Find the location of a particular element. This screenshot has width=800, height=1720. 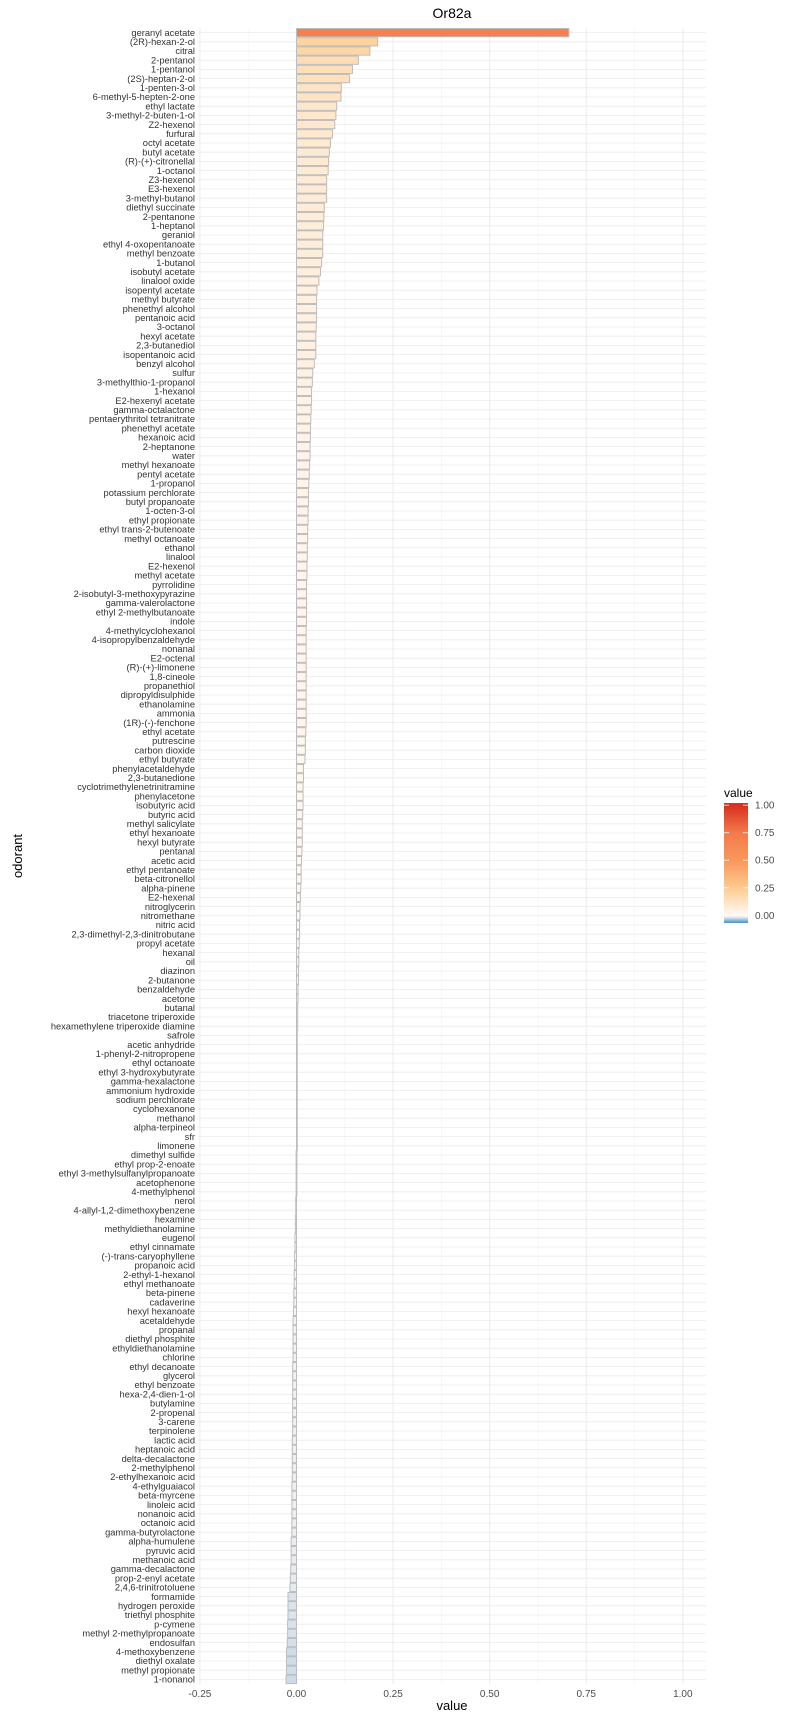

y-tick-label: 2,3-dimethyl-2,3-dinitrobutane is located at coordinates (133, 934).